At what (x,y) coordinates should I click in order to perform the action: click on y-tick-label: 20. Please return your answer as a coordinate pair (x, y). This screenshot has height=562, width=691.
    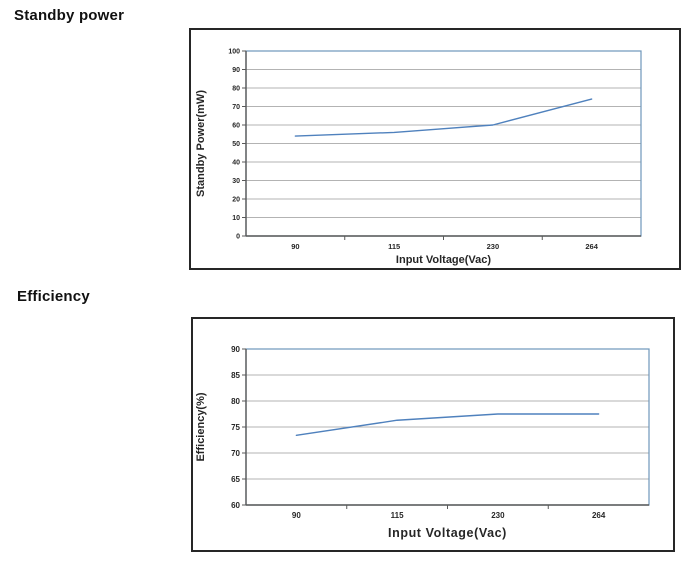
    Looking at the image, I should click on (236, 200).